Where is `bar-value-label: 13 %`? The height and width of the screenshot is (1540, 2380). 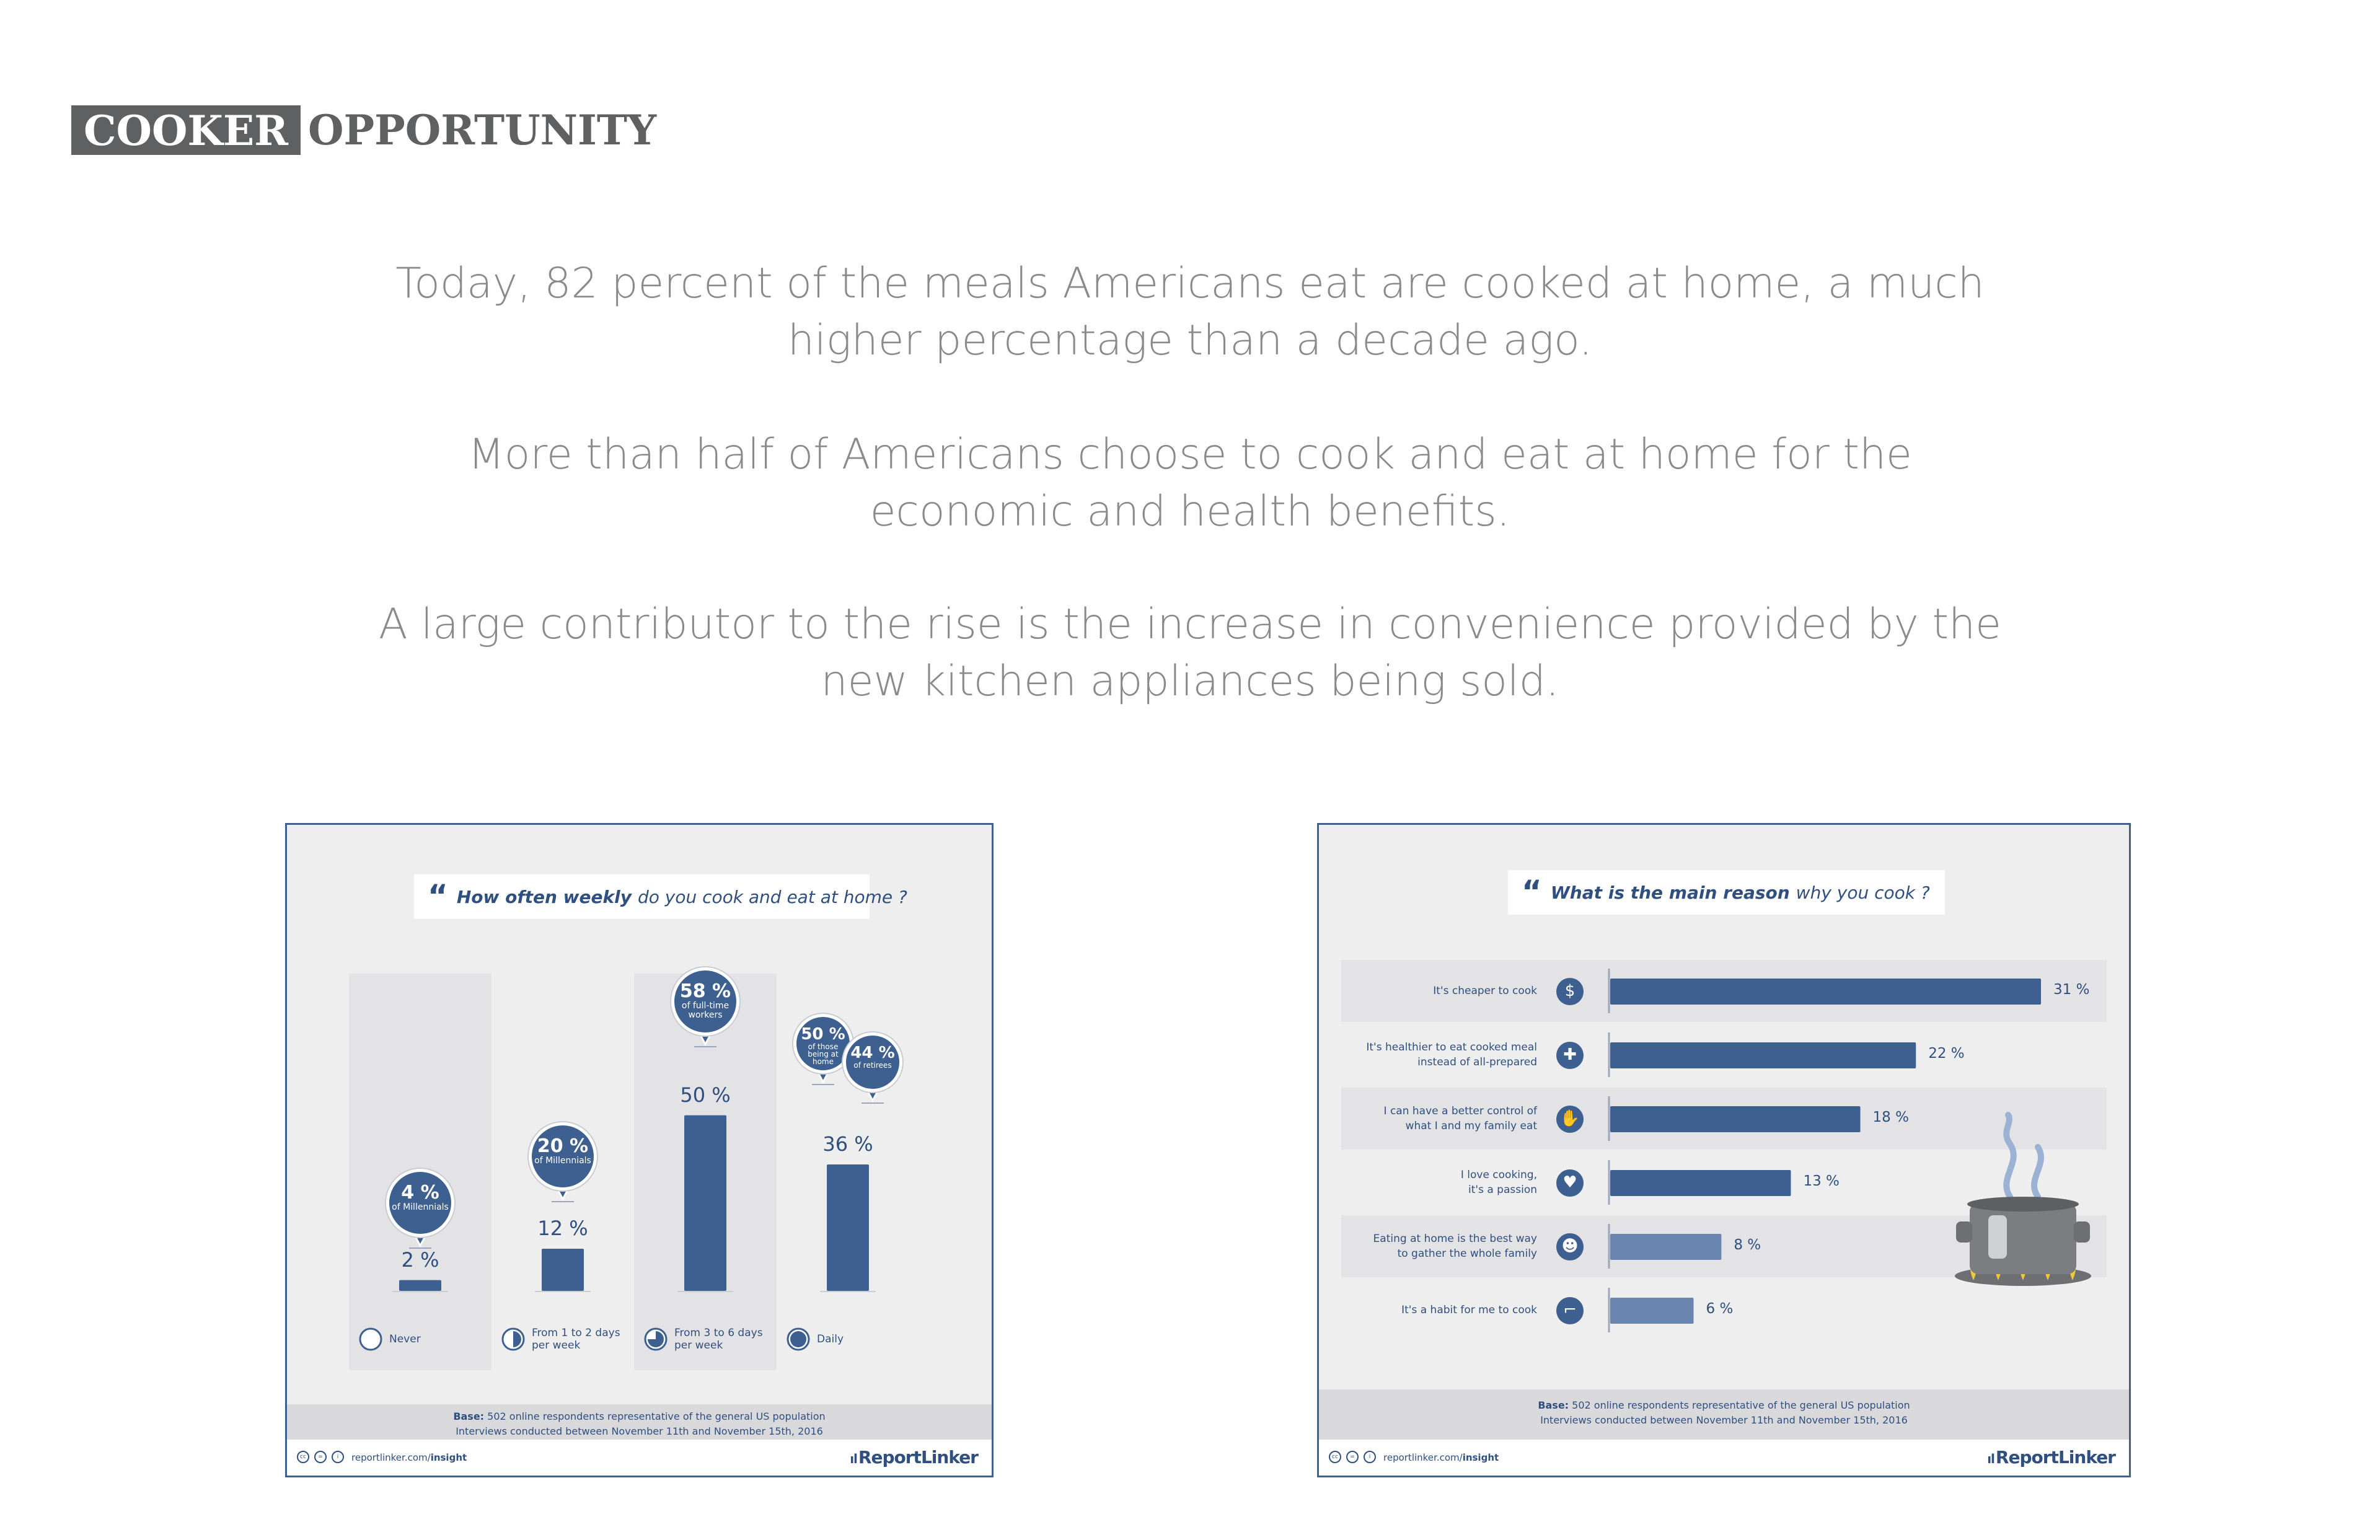
bar-value-label: 13 % is located at coordinates (1821, 1181).